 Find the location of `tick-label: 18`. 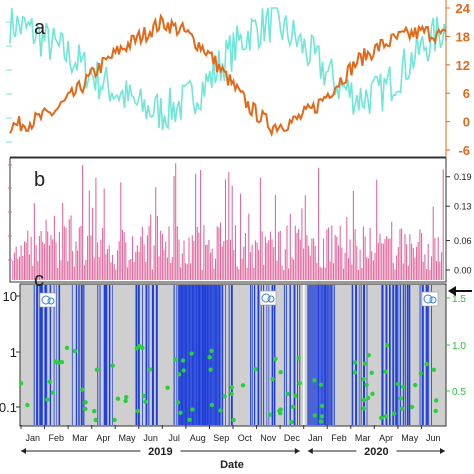

tick-label: 18 is located at coordinates (463, 36).